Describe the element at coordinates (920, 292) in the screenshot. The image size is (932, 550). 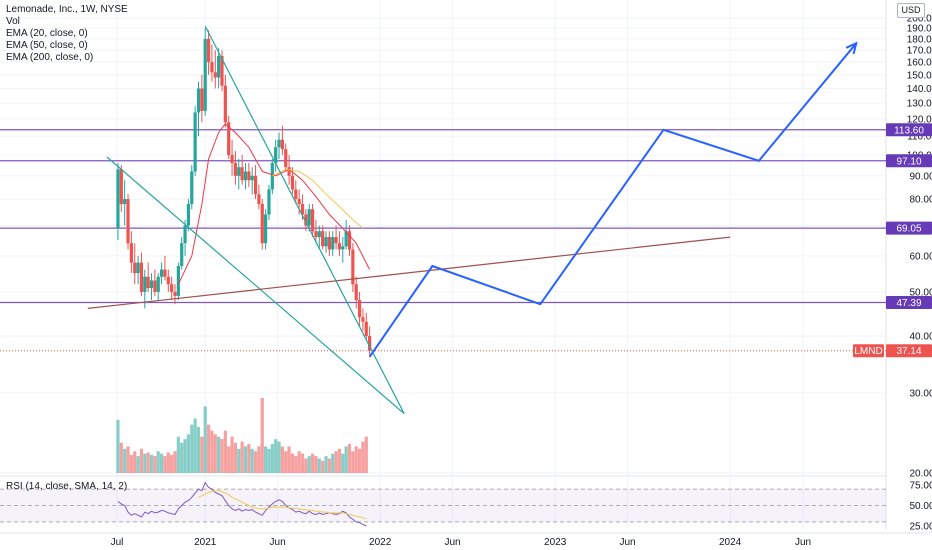
I see `price-tick-label: 50.00` at that location.